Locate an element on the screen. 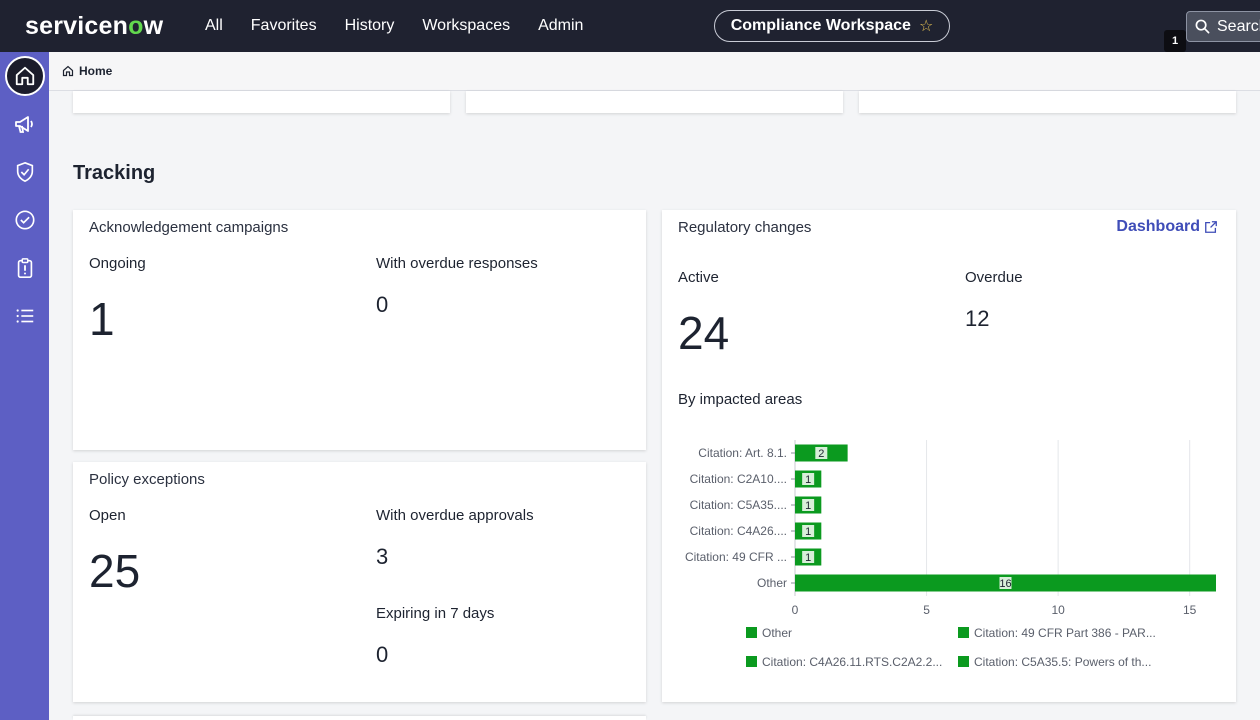 The width and height of the screenshot is (1260, 720). reg-active-value: 24 is located at coordinates (704, 333).